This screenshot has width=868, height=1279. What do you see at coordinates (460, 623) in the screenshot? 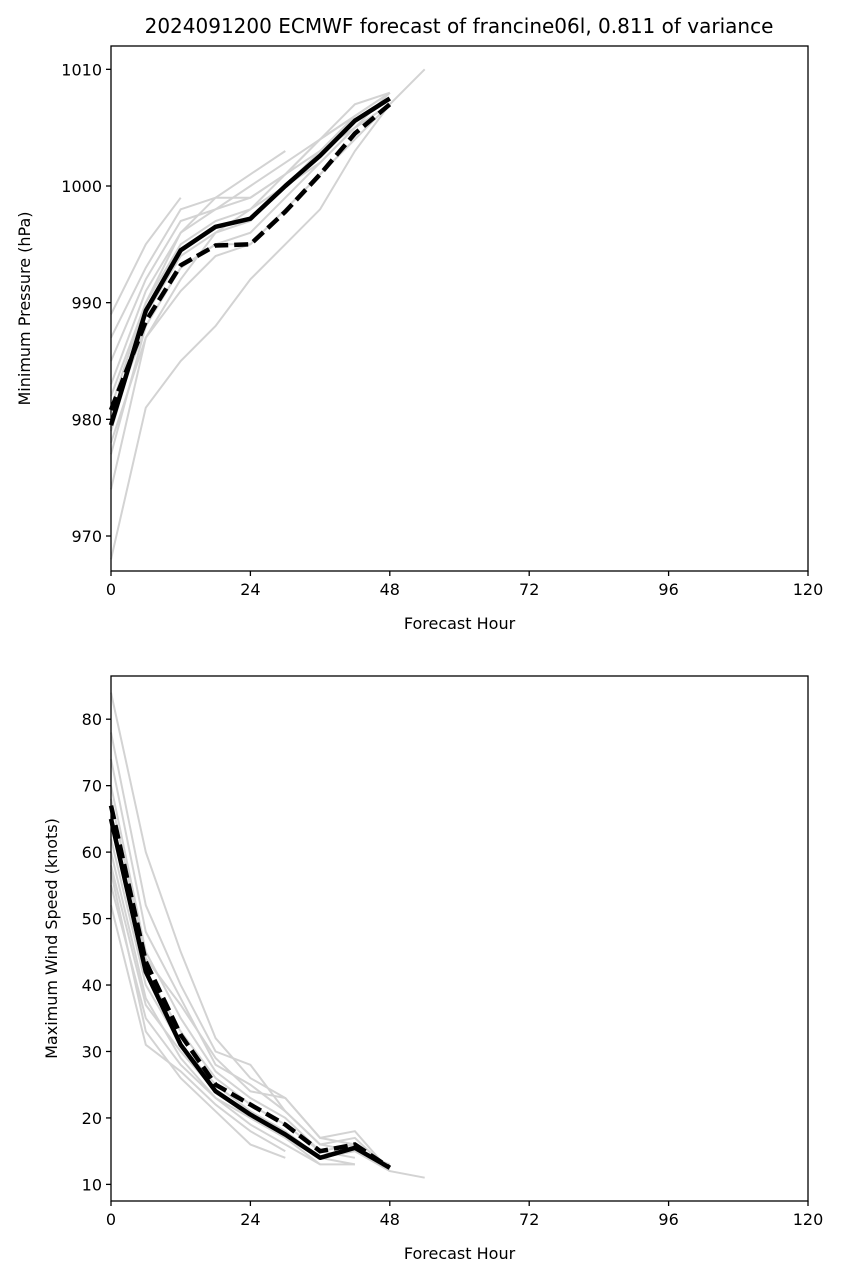
I see `pressure-x-axis-label: Forecast Hour` at bounding box center [460, 623].